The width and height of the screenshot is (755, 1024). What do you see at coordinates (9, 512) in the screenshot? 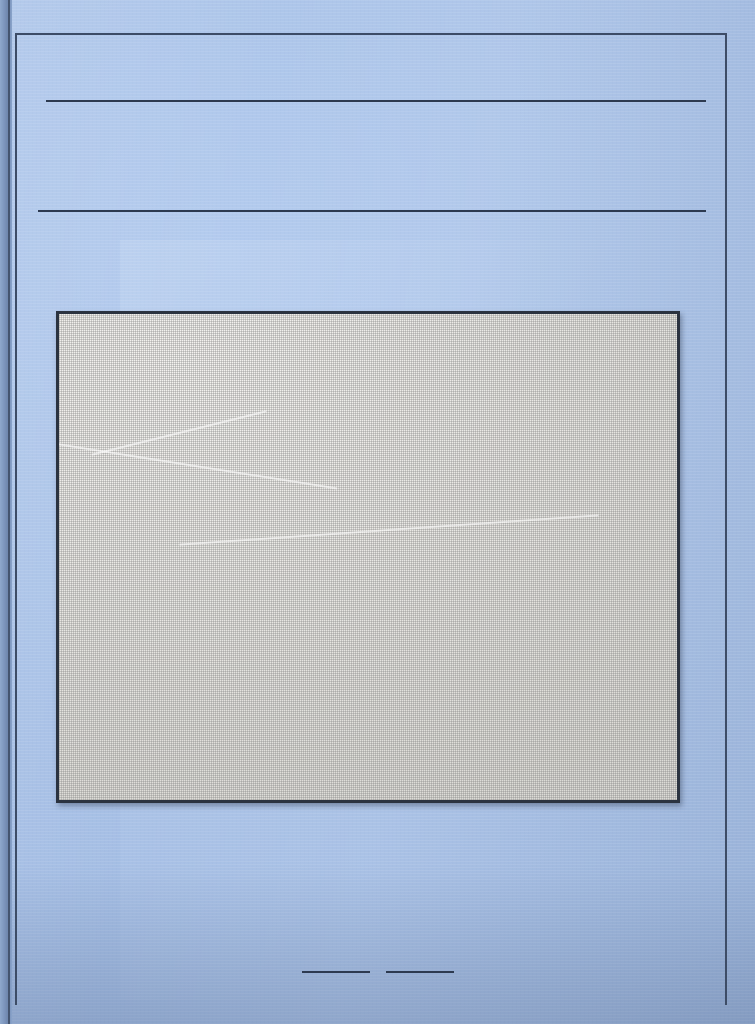
I see `scan-gutter-line` at bounding box center [9, 512].